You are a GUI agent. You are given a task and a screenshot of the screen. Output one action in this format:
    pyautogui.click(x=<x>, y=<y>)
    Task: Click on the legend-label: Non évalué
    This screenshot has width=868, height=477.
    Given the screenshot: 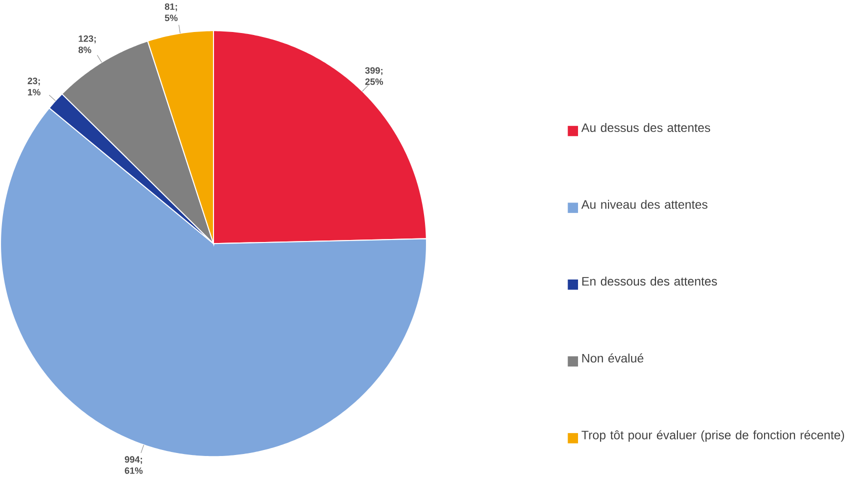 What is the action you would take?
    pyautogui.click(x=613, y=357)
    